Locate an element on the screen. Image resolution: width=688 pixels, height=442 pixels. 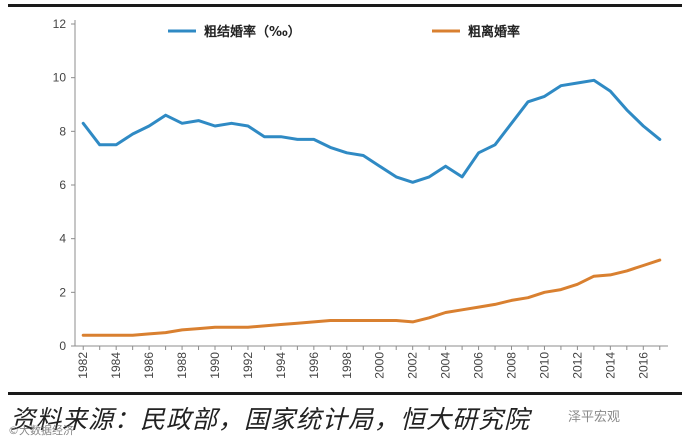
chart-legend: 粗结婚率（‰） 粗离婚率 is located at coordinates (344, 32).